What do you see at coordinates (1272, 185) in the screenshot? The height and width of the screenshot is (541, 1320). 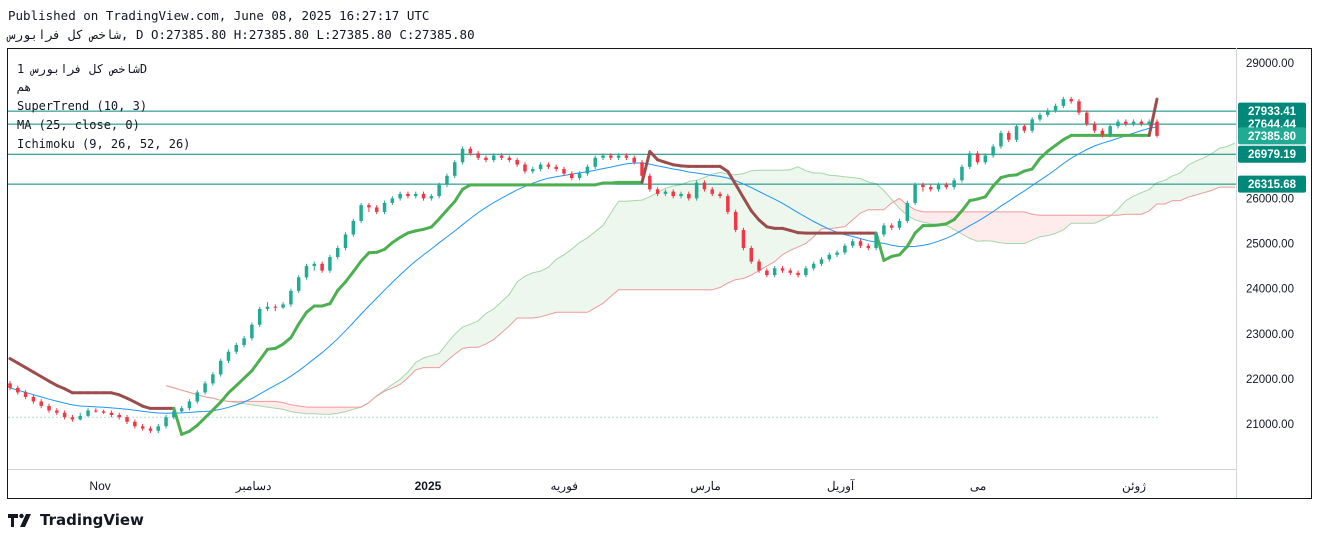 I see `price-label-text: 26315.68` at bounding box center [1272, 185].